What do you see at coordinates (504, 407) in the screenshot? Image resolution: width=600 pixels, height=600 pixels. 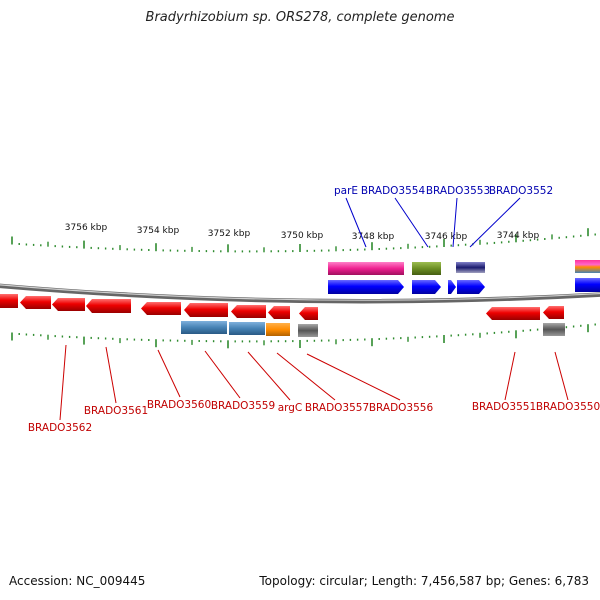 I see `gene-label-brado3551: BRADO3551` at bounding box center [504, 407].